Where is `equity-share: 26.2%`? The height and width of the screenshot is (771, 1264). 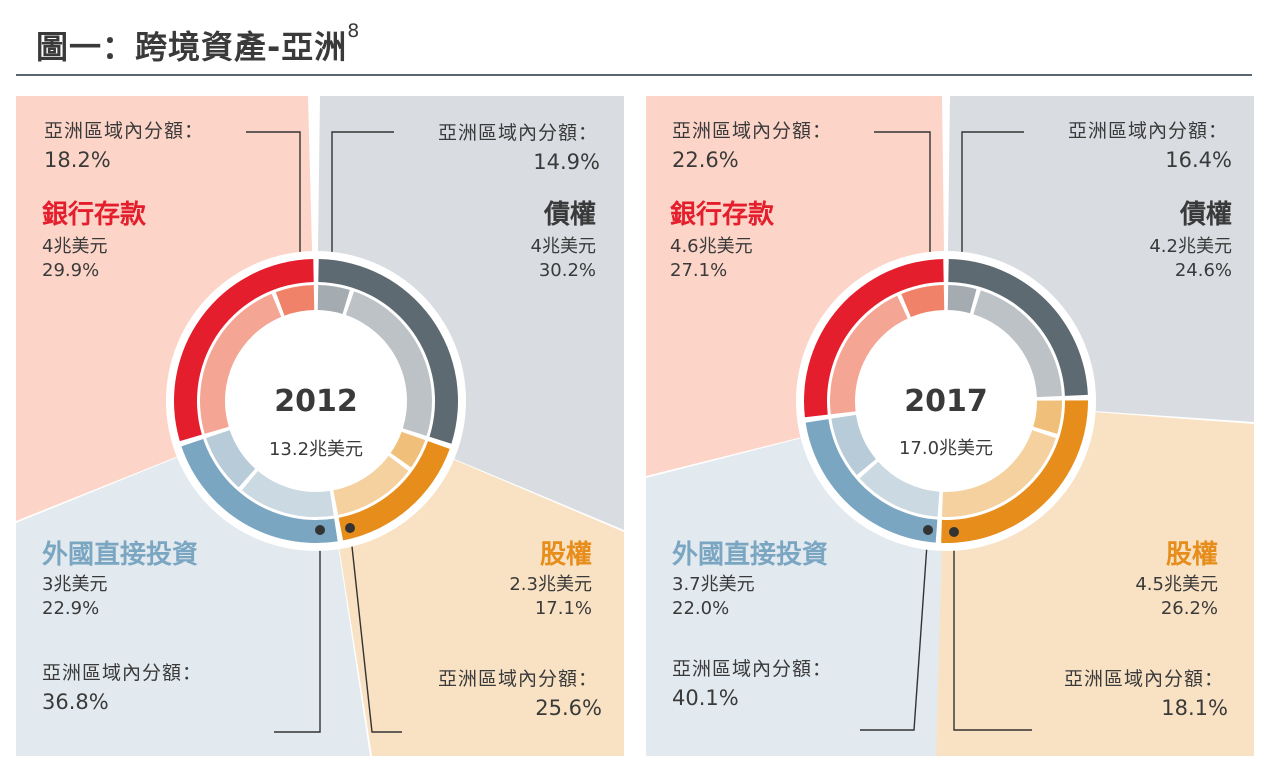 equity-share: 26.2% is located at coordinates (1189, 608).